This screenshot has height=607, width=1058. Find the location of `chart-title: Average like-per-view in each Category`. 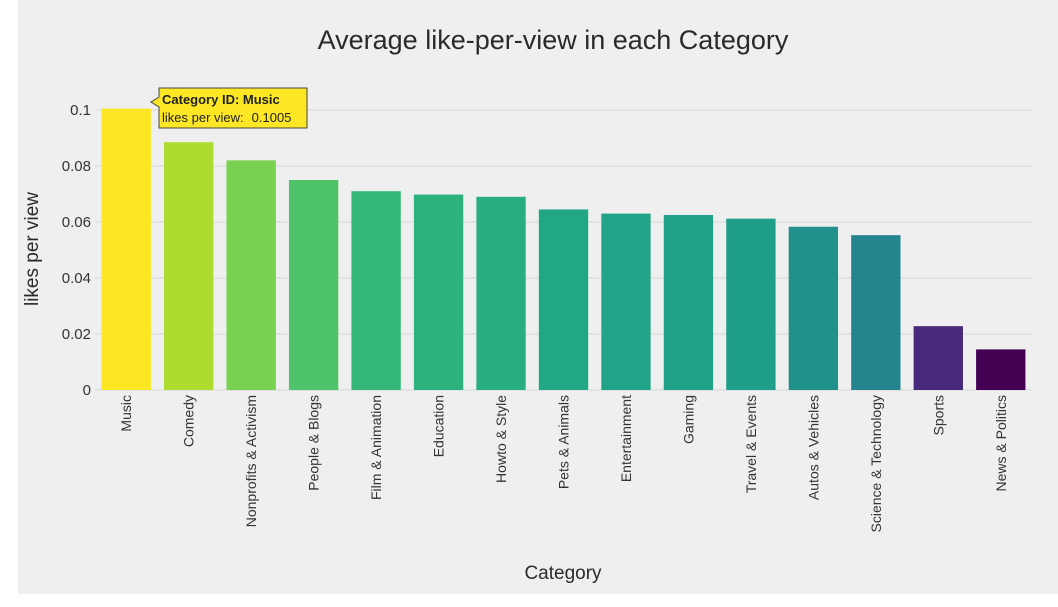

chart-title: Average like-per-view in each Category is located at coordinates (553, 40).